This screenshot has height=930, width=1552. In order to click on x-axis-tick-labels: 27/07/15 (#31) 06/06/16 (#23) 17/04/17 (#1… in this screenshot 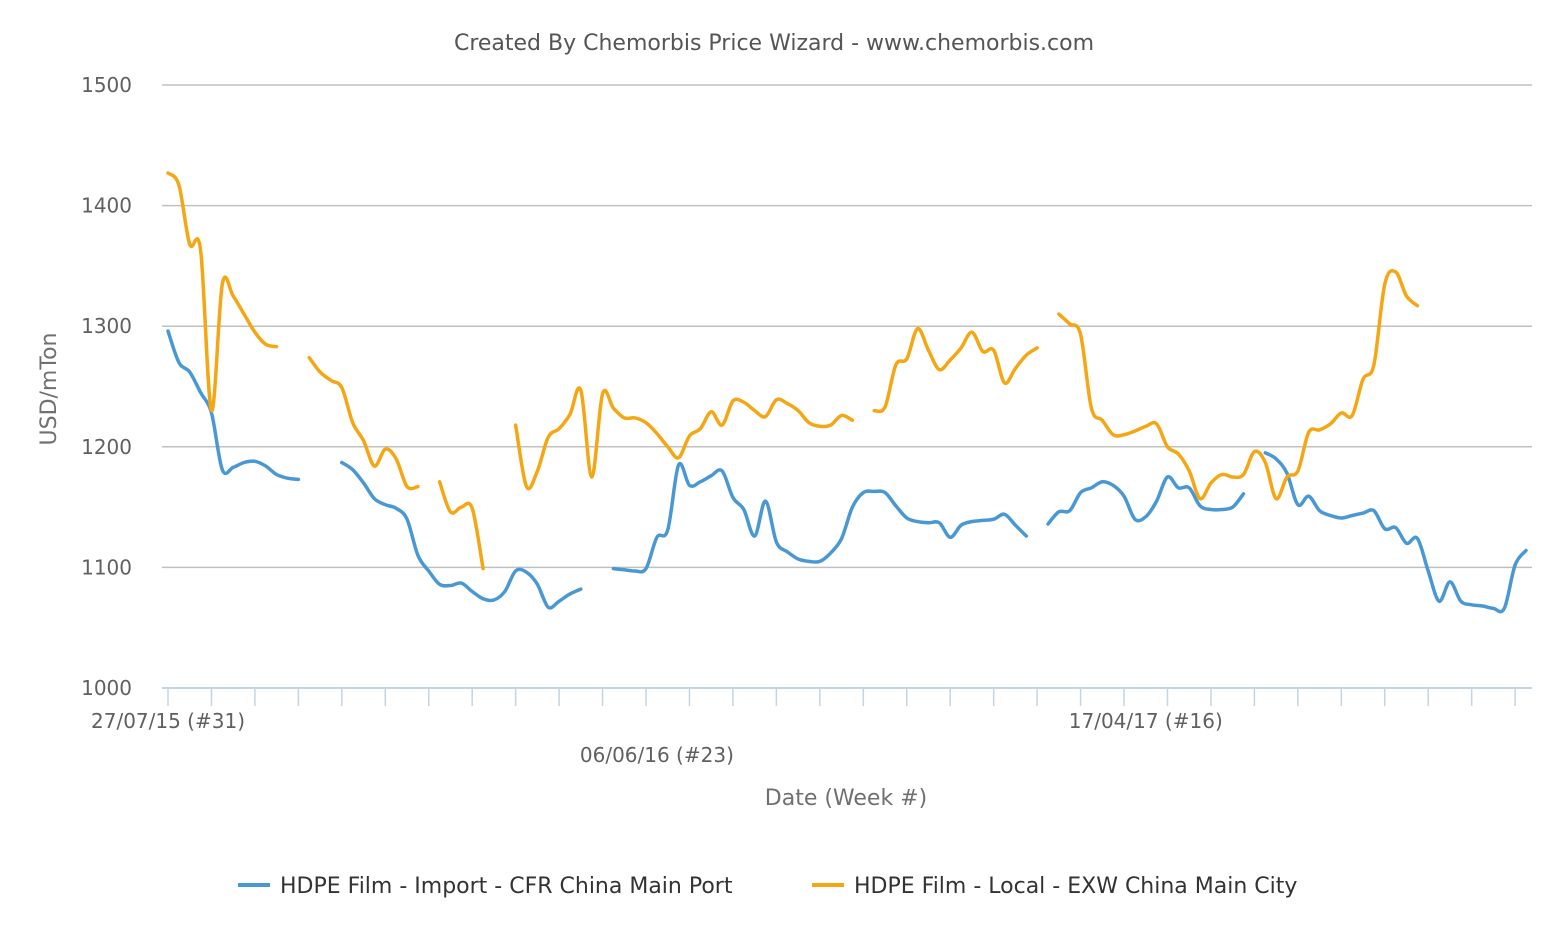, I will do `click(657, 738)`.